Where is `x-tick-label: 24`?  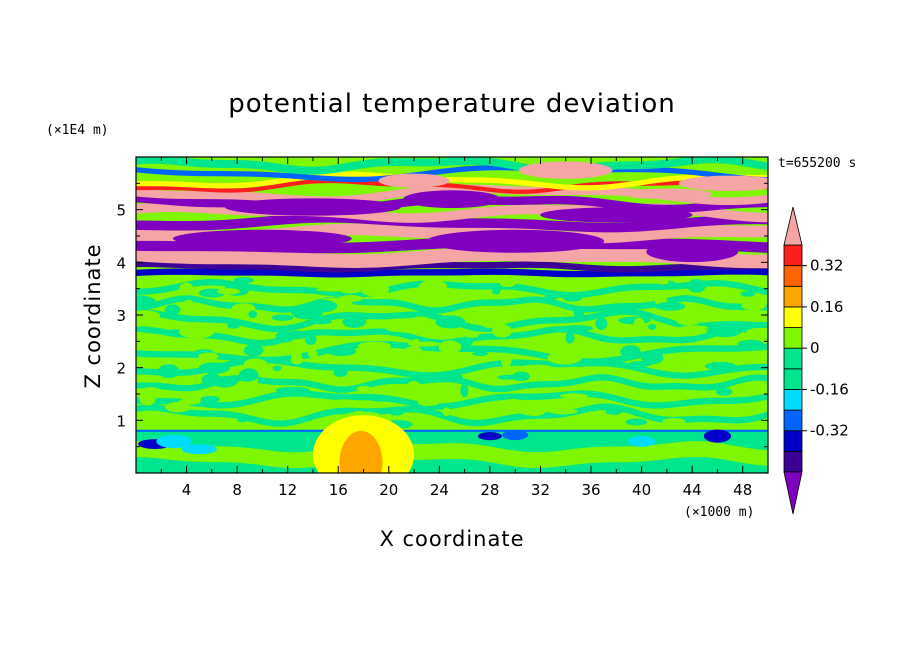 x-tick-label: 24 is located at coordinates (439, 490).